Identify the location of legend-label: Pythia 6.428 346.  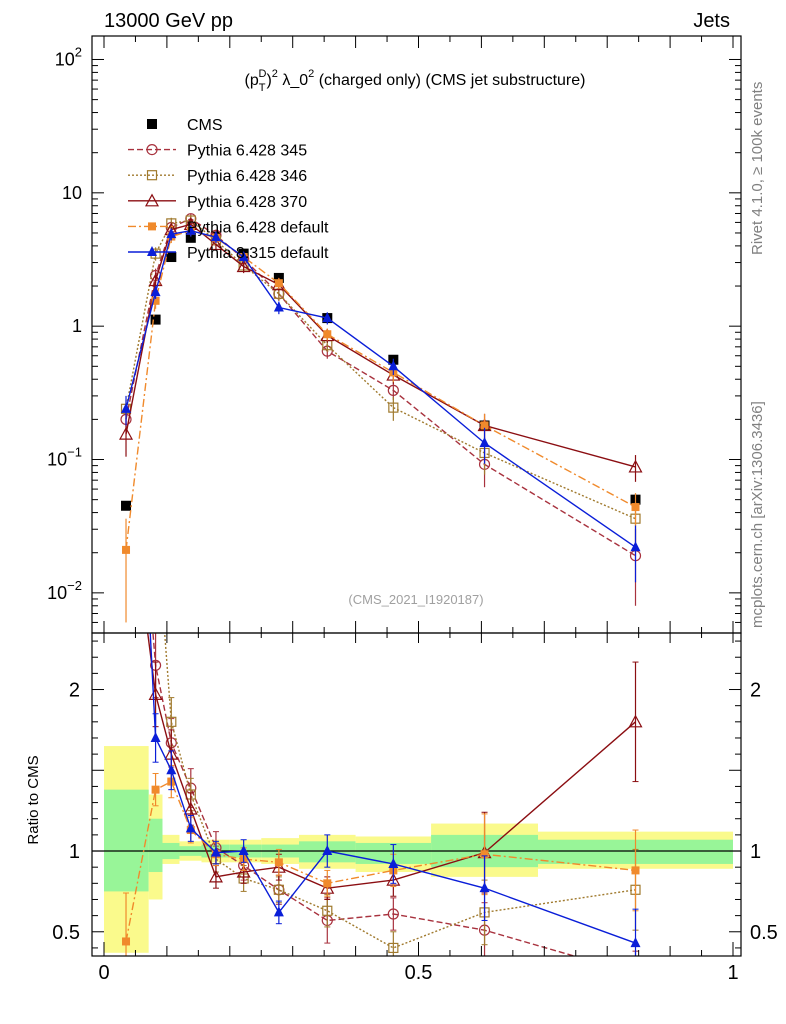
(247, 176).